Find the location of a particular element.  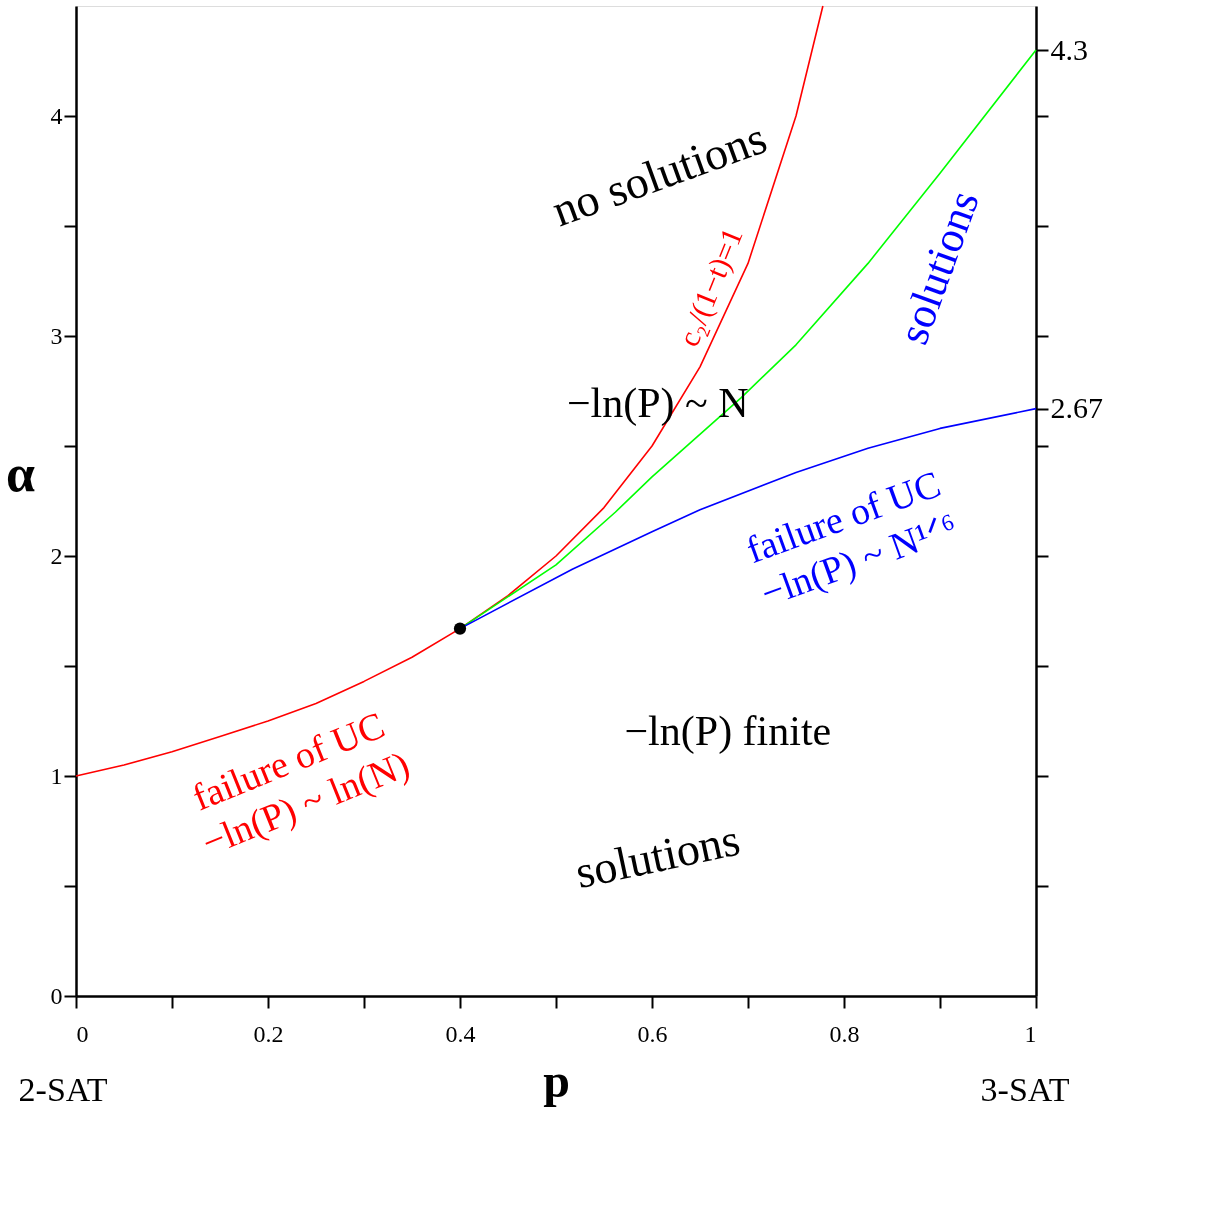

y-tick-label: 1 is located at coordinates (56, 775).